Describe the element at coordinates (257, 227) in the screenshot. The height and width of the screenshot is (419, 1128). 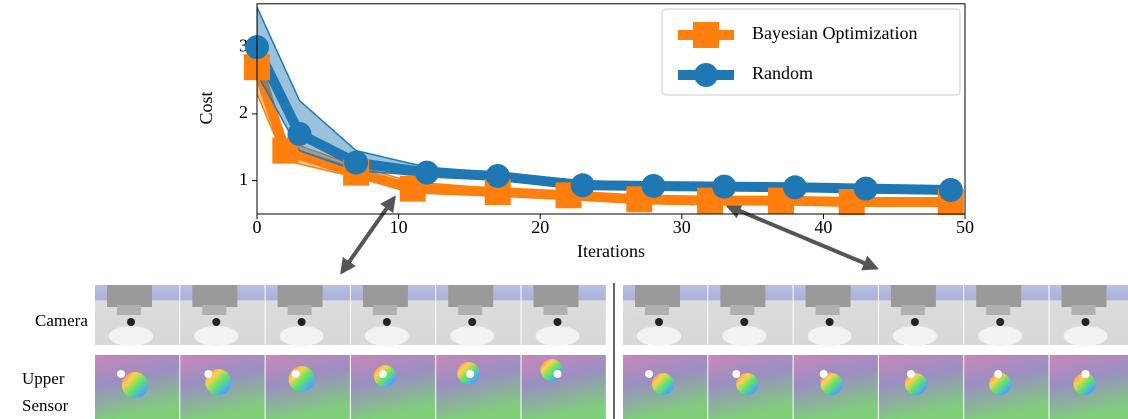
I see `x-tick-label: 0` at that location.